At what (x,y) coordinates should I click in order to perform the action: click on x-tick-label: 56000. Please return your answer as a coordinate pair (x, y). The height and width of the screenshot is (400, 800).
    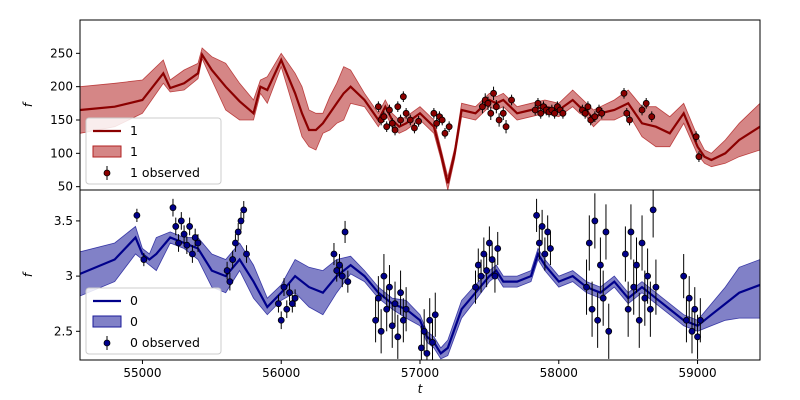
    Looking at the image, I should click on (281, 373).